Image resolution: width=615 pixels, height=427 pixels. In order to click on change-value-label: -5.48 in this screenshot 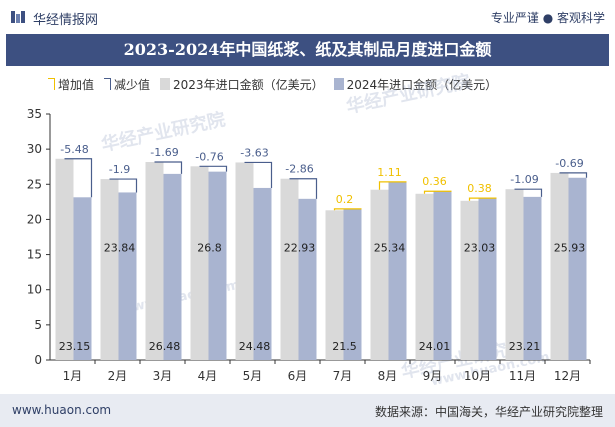, I will do `click(74, 149)`.